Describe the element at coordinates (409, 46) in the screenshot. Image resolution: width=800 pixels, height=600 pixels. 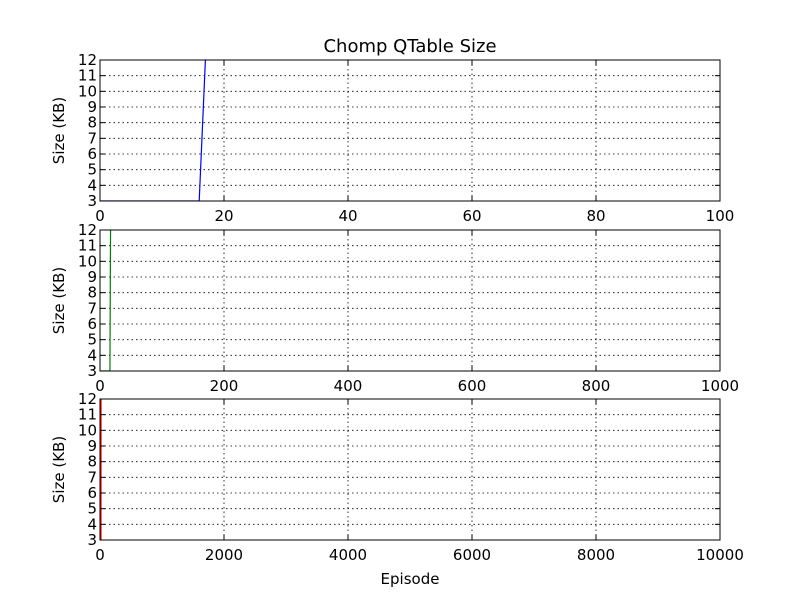
I see `chart-title: Chomp QTable Size` at that location.